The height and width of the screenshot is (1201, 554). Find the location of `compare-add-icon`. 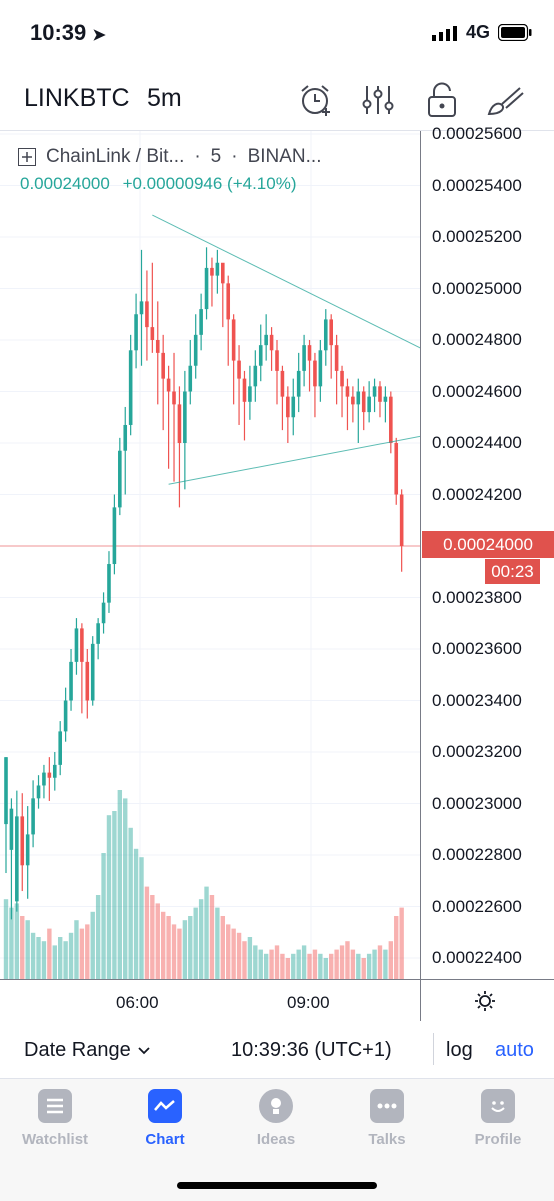

compare-add-icon is located at coordinates (27, 157).